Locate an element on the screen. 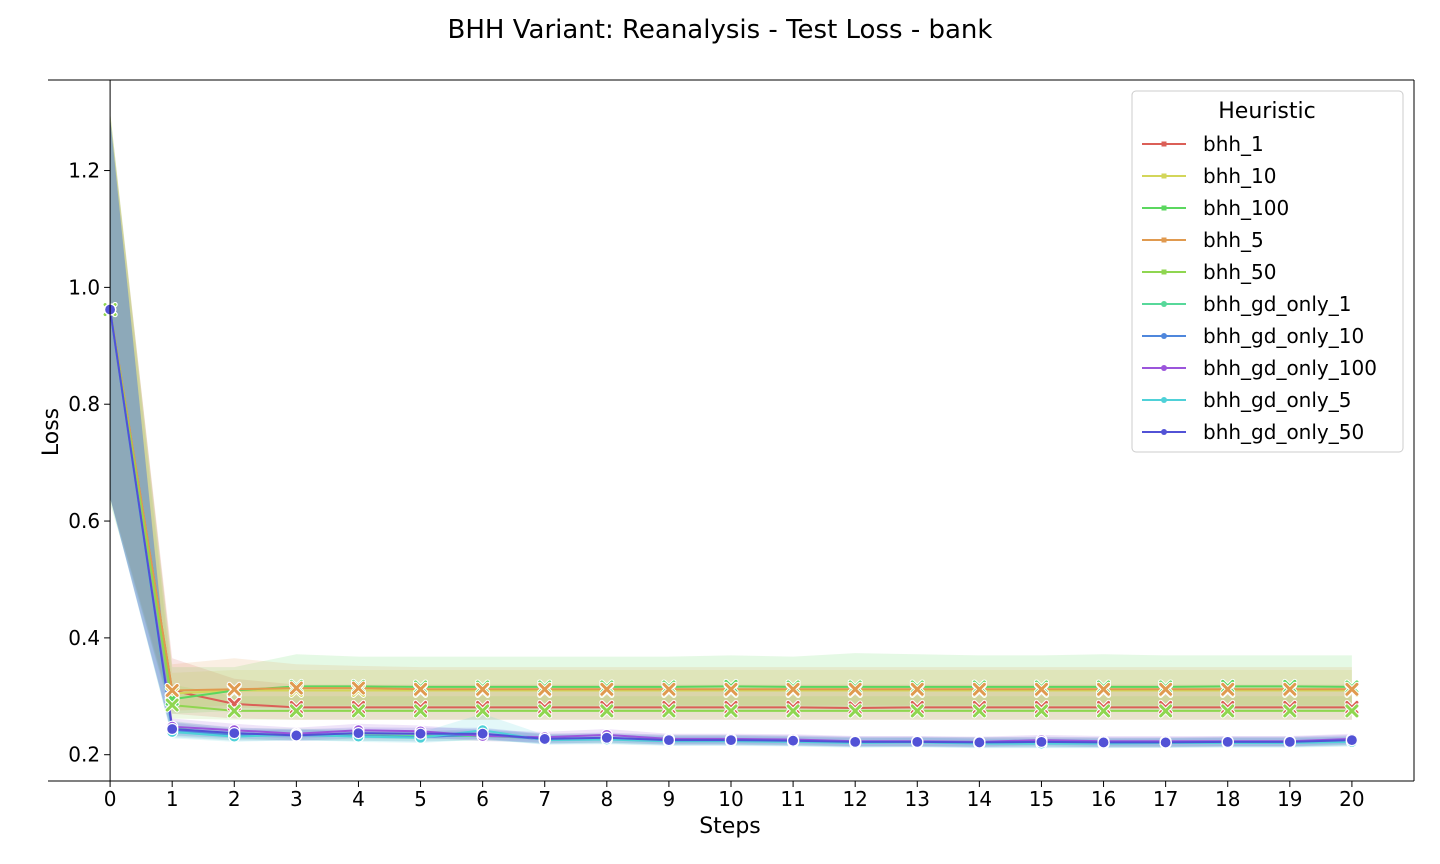 This screenshot has height=864, width=1440. legend-label-bhh_10: bhh_10 is located at coordinates (1240, 176).